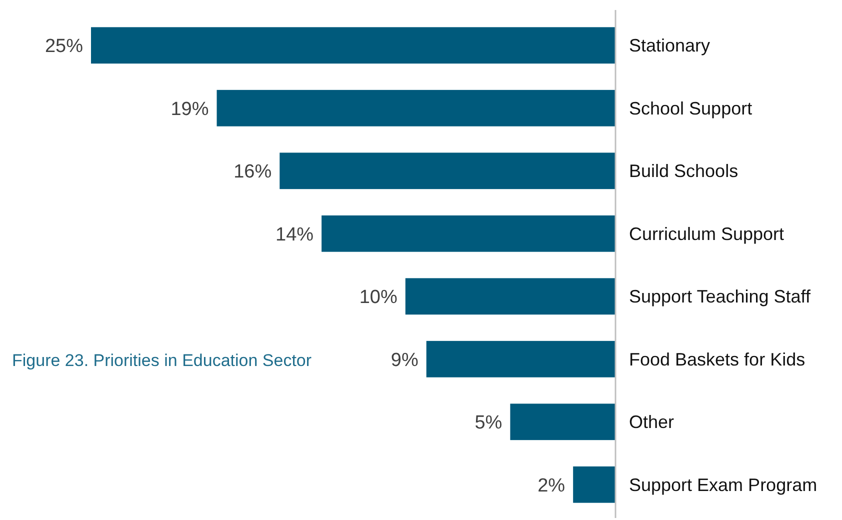 The width and height of the screenshot is (842, 520). What do you see at coordinates (189, 109) in the screenshot?
I see `data-label: 19%` at bounding box center [189, 109].